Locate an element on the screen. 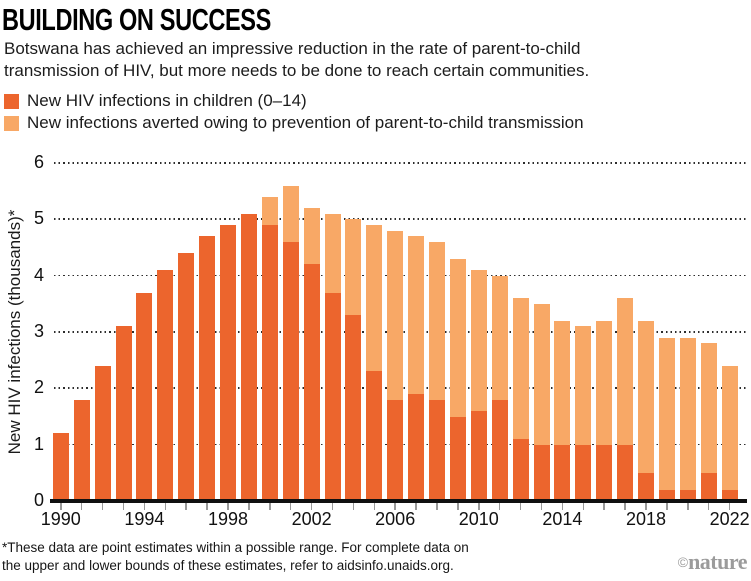 The image size is (751, 581). x-tick-label-1990: 1990 is located at coordinates (60, 519).